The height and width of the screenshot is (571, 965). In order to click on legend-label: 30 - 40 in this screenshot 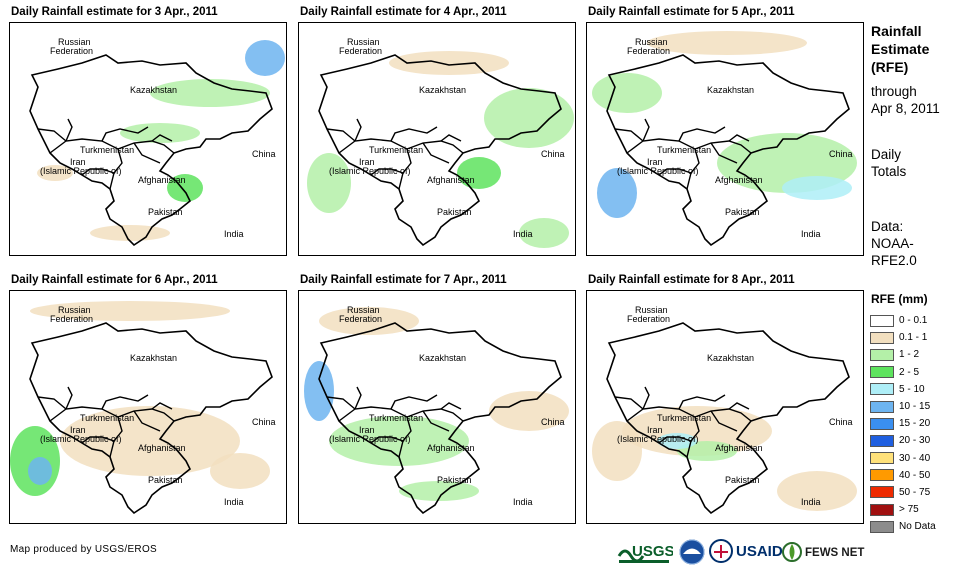, I will do `click(915, 458)`.